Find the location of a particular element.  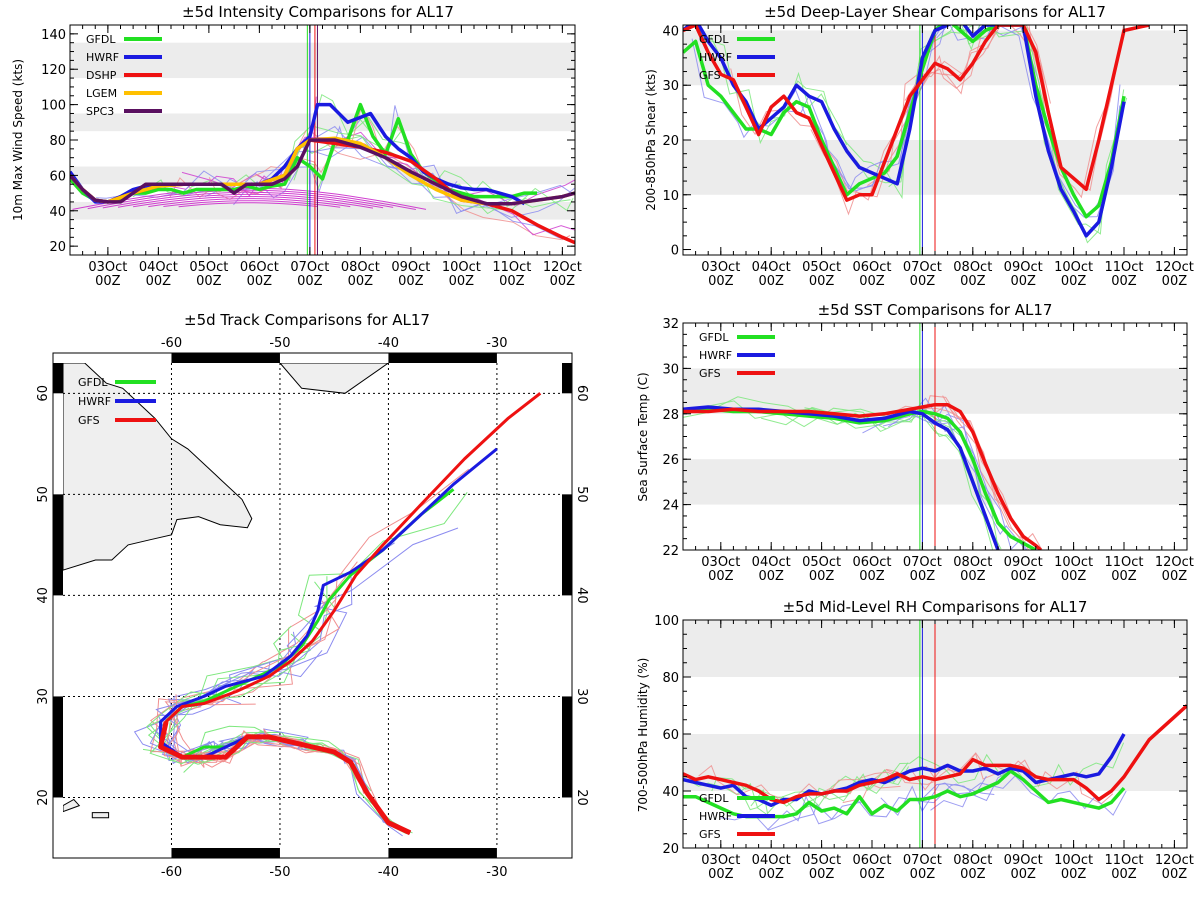

intensity-ytick-label: 20 is located at coordinates (57, 247).